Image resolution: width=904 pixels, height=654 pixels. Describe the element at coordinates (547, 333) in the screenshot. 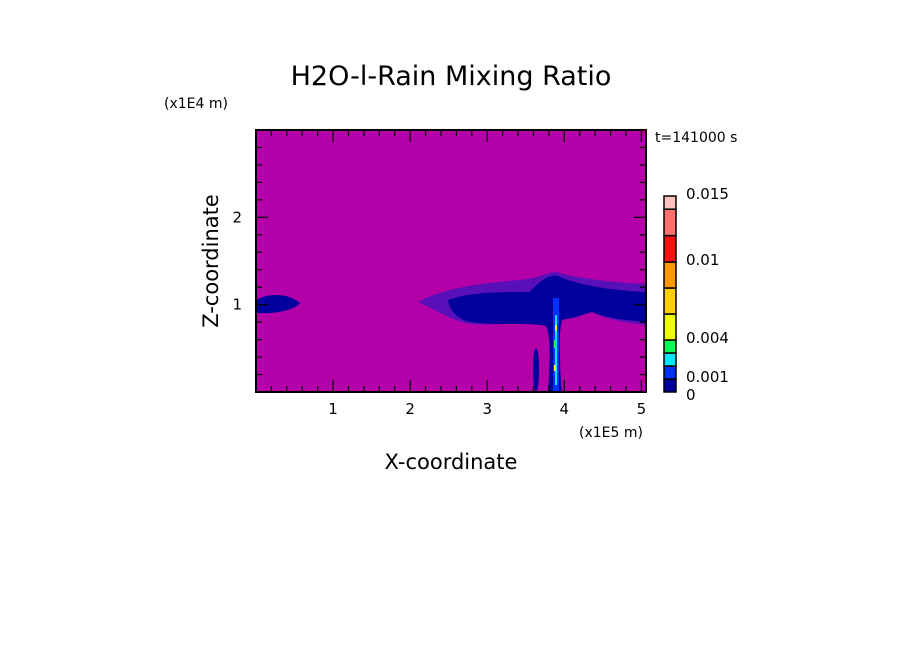

I see `anvil-core` at that location.